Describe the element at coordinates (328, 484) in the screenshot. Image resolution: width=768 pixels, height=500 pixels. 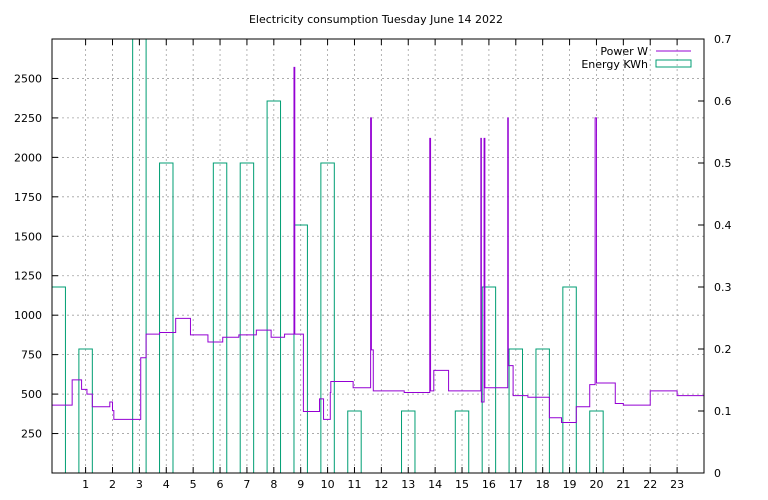
I see `x-tick-label: 10` at that location.